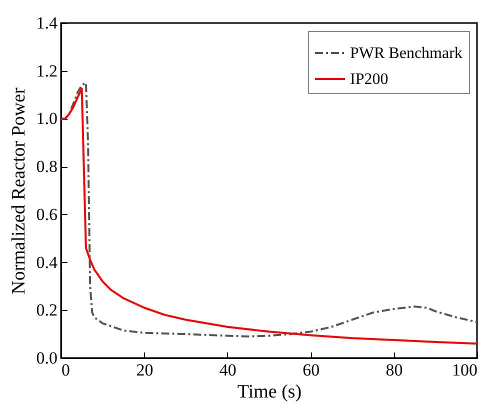 Image resolution: width=497 pixels, height=412 pixels. Describe the element at coordinates (47, 262) in the screenshot. I see `y-tick-label: 0.4` at that location.